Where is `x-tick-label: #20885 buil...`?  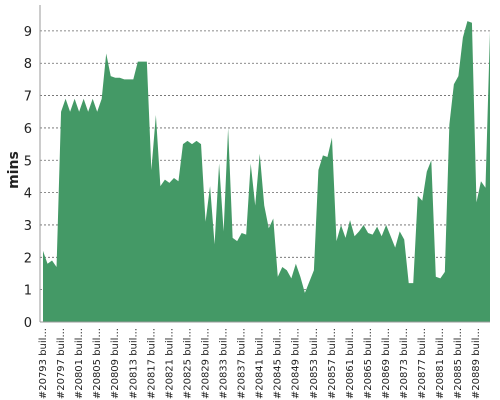
x-tick-label: #20885 buil... is located at coordinates (458, 363).